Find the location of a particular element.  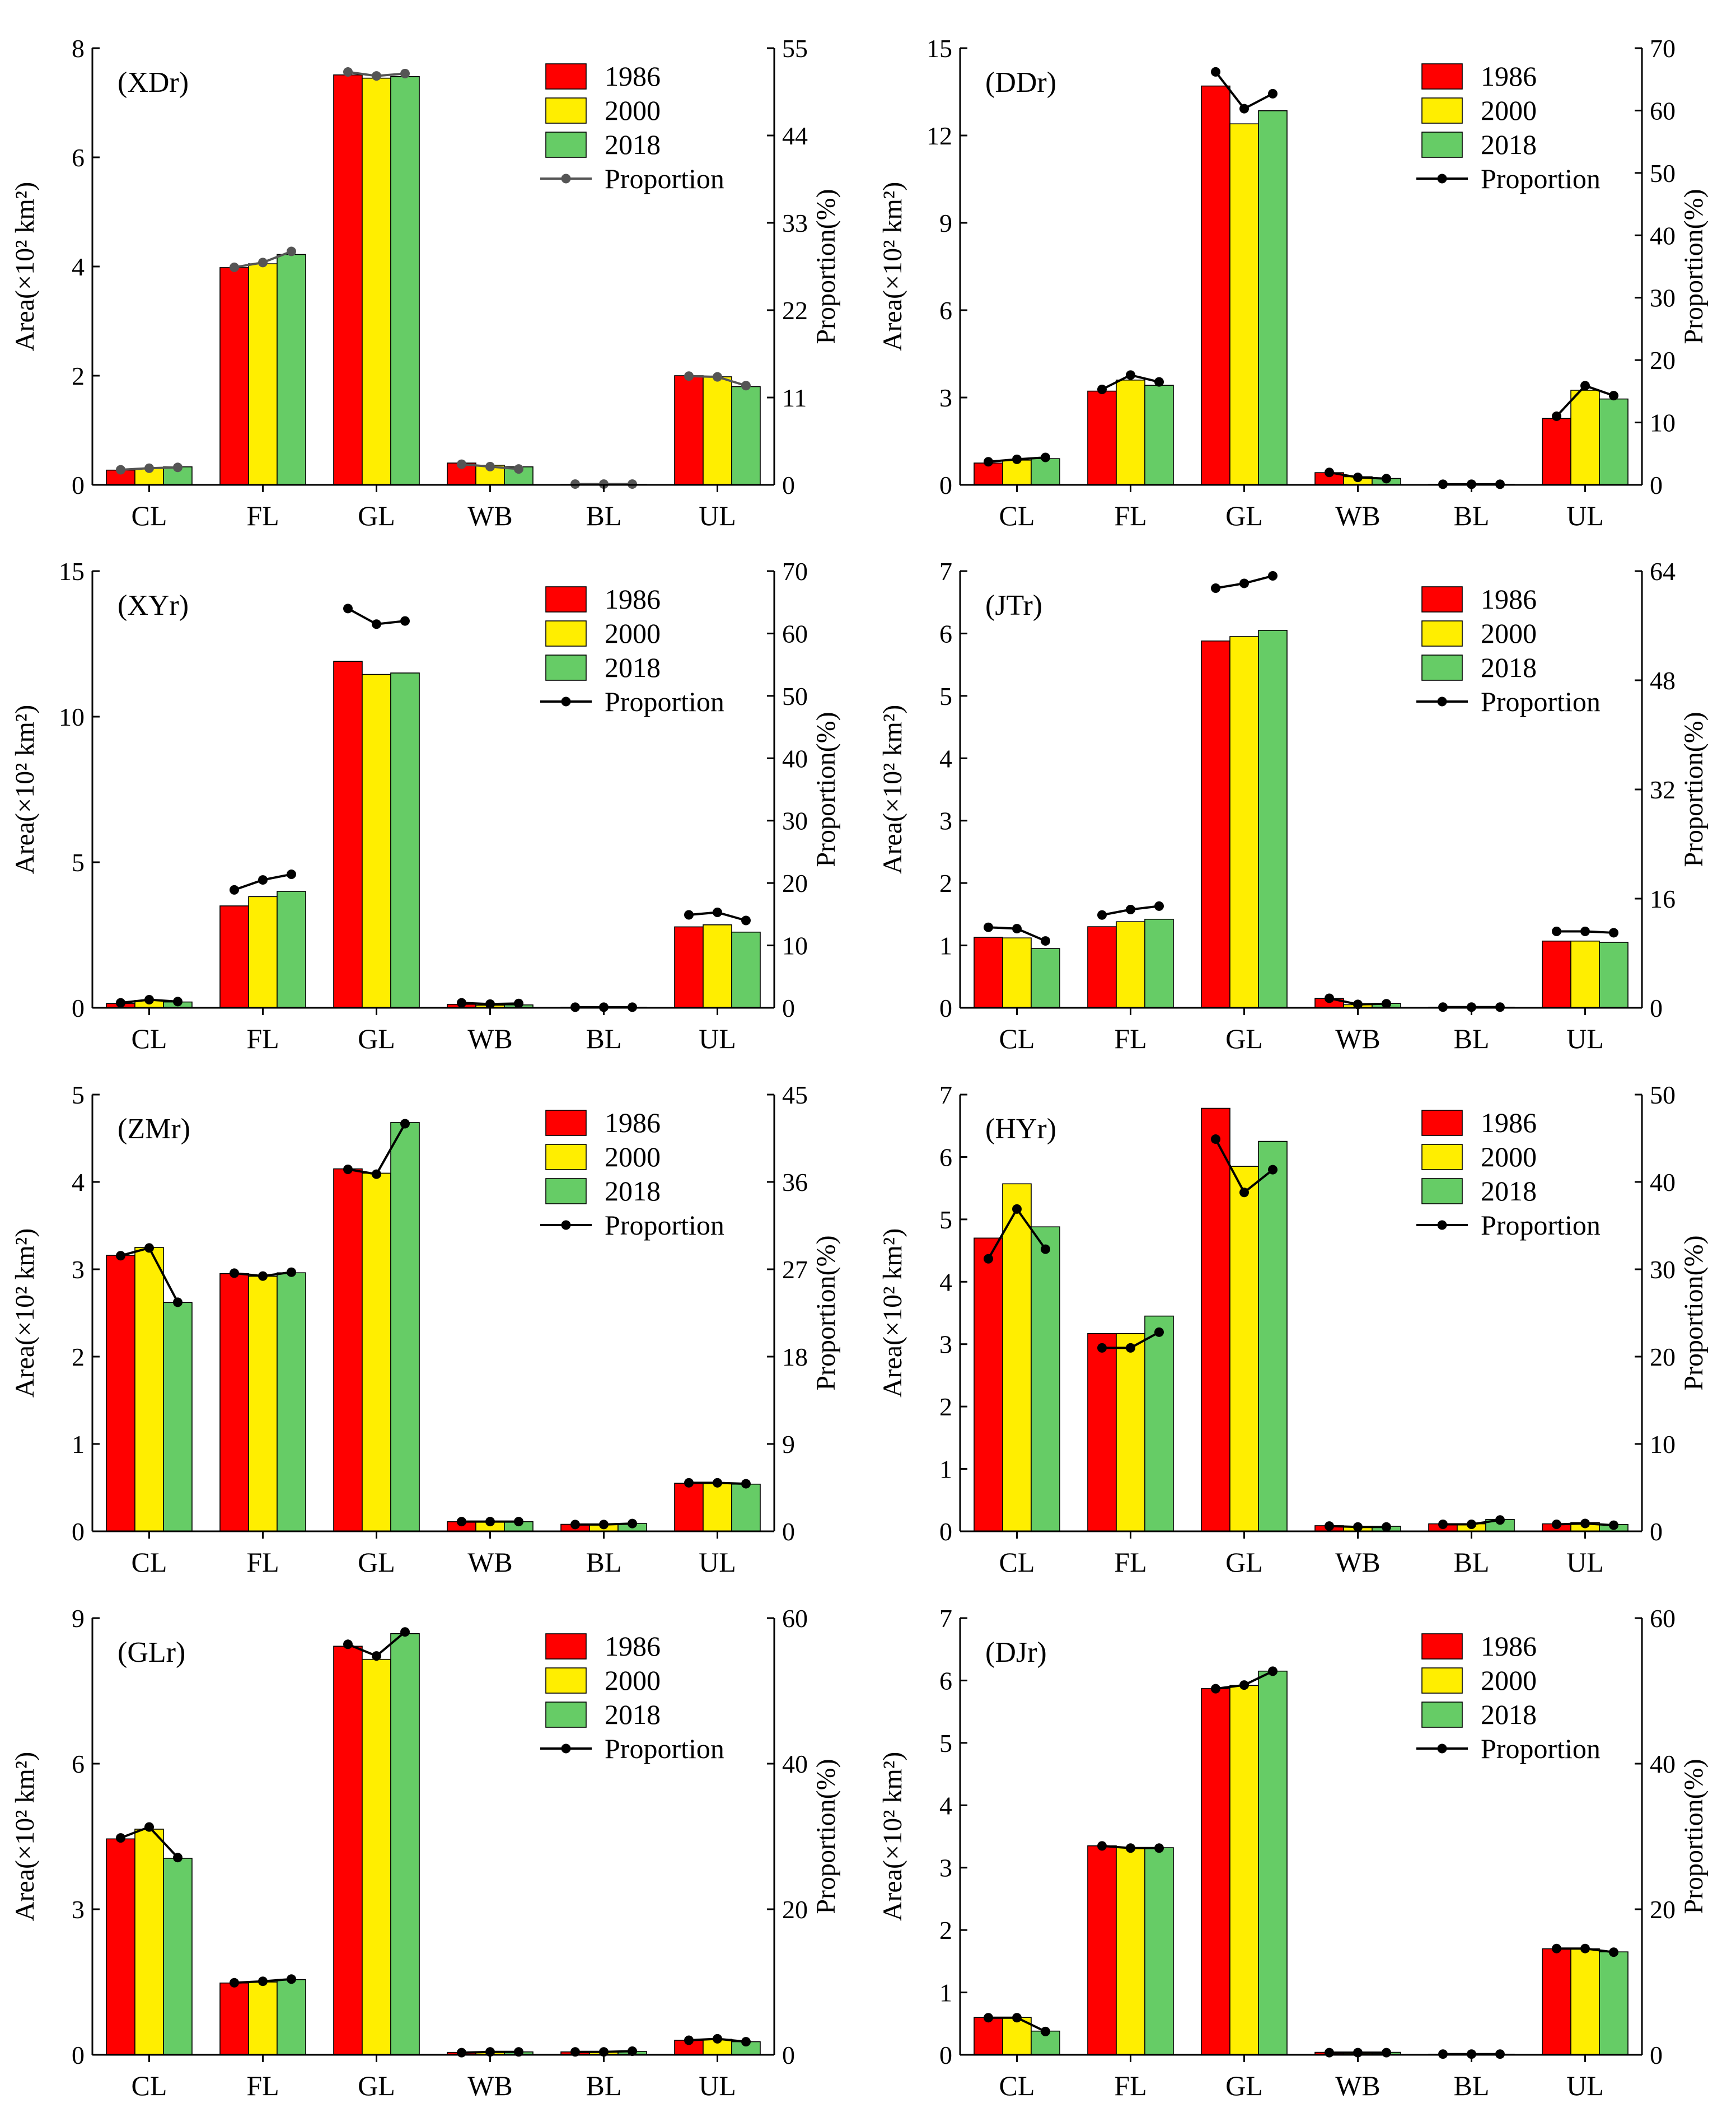

y-tick-label-left: 5 is located at coordinates (945, 1743).